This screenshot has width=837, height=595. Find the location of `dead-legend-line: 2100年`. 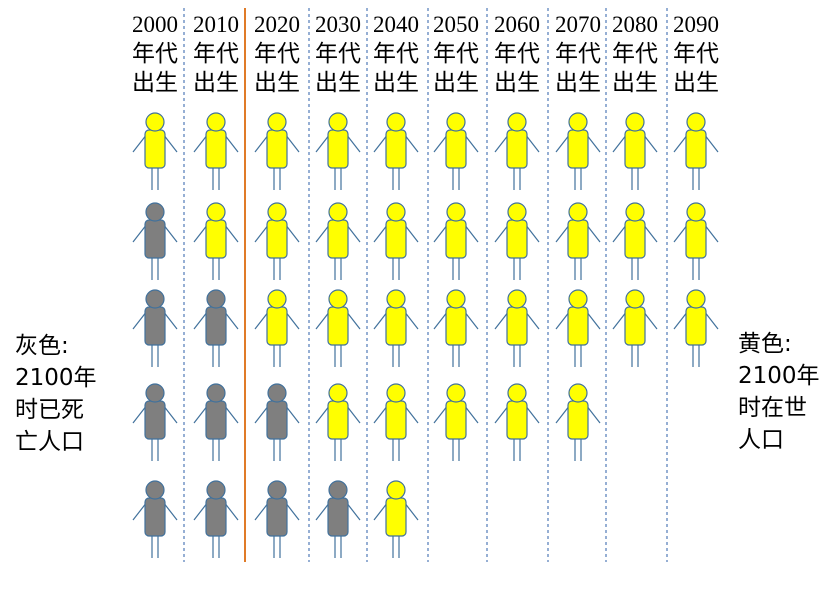

dead-legend-line: 2100年 is located at coordinates (56, 378).